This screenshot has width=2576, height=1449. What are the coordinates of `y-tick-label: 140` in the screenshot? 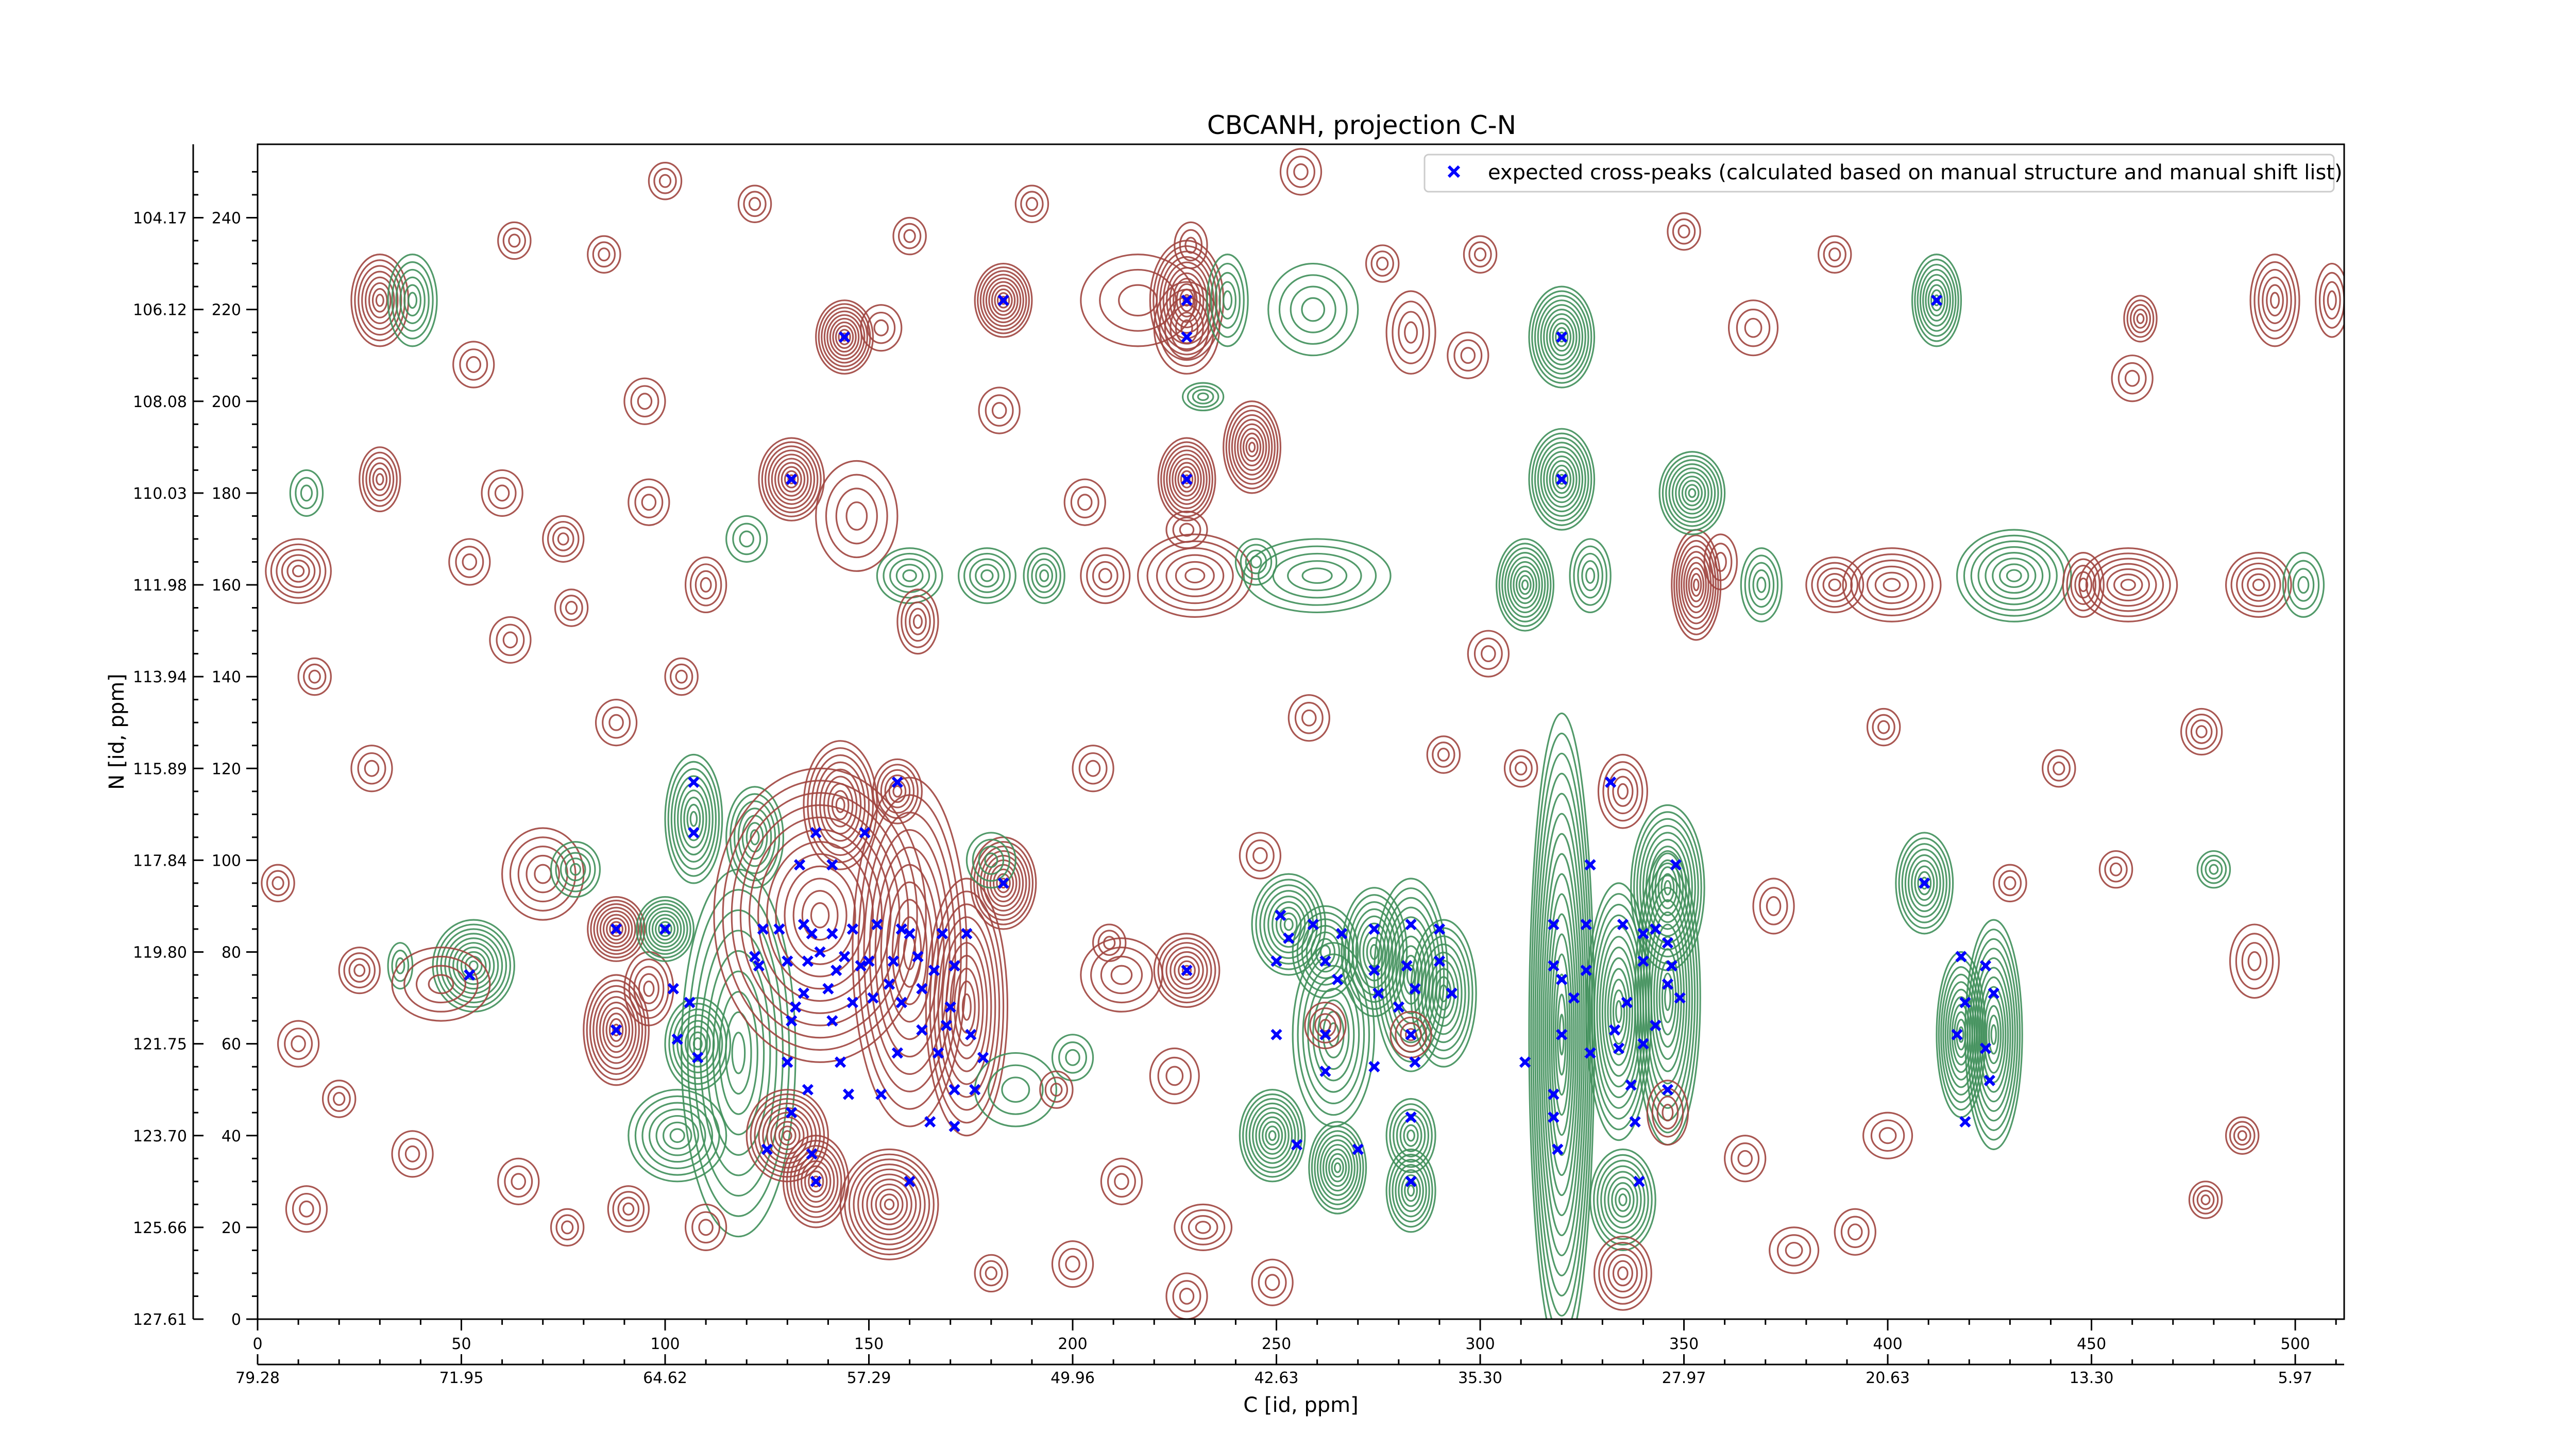 It's located at (226, 677).